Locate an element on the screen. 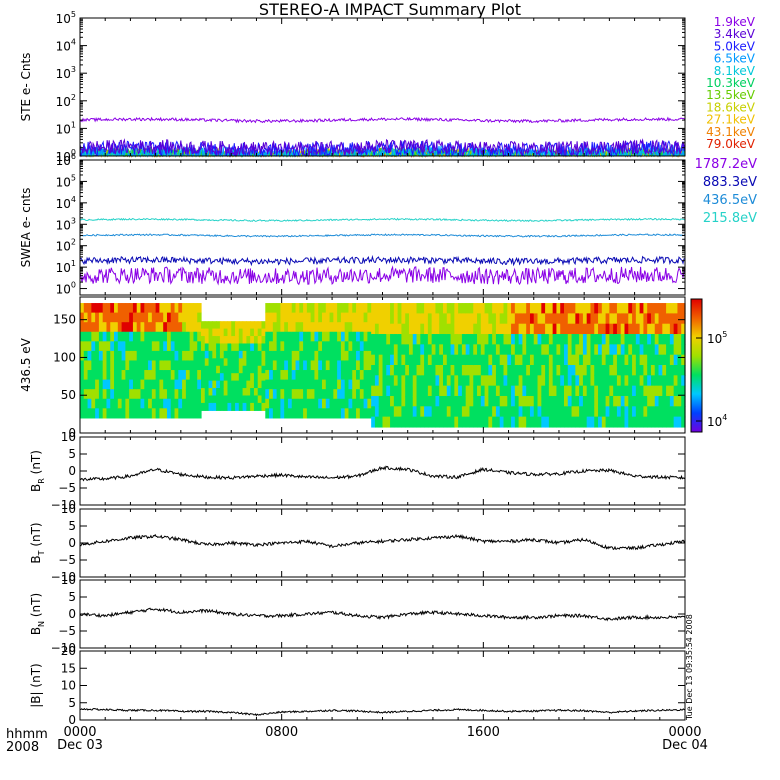 The height and width of the screenshot is (780, 780). y-tick-label: 10⁴ is located at coordinates (66, 203).